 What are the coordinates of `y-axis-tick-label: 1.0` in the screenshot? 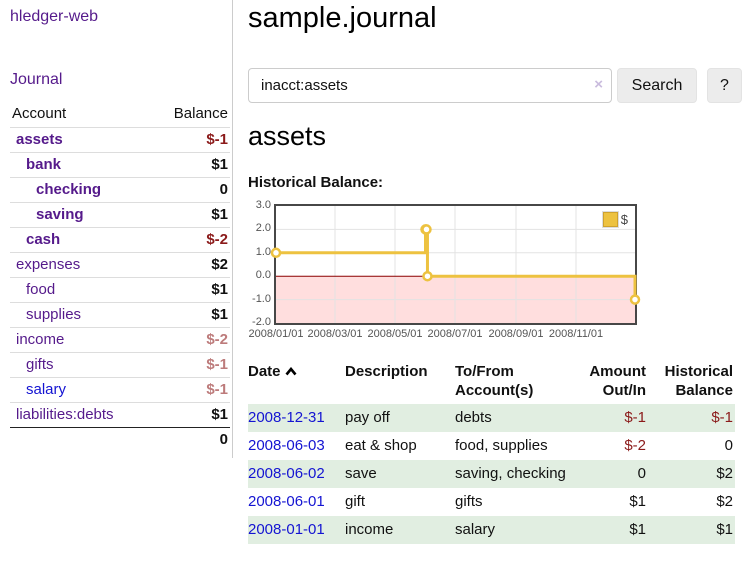 It's located at (263, 251).